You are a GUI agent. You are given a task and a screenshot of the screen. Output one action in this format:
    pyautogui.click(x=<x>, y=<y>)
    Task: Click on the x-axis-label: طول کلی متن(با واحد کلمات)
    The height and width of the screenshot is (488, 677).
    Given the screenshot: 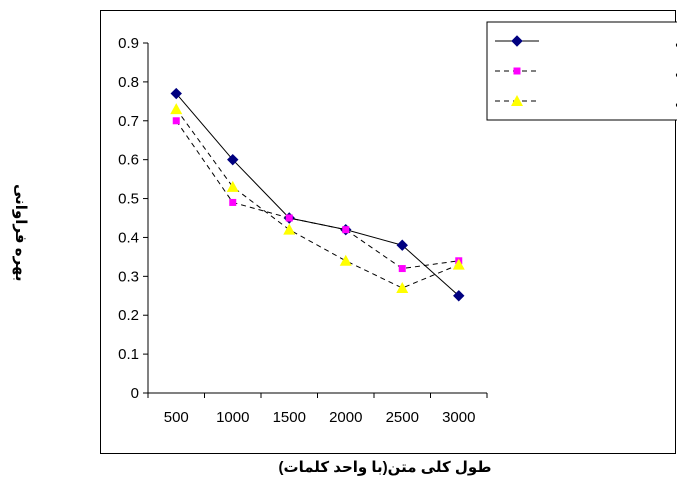 What is the action you would take?
    pyautogui.click(x=385, y=467)
    